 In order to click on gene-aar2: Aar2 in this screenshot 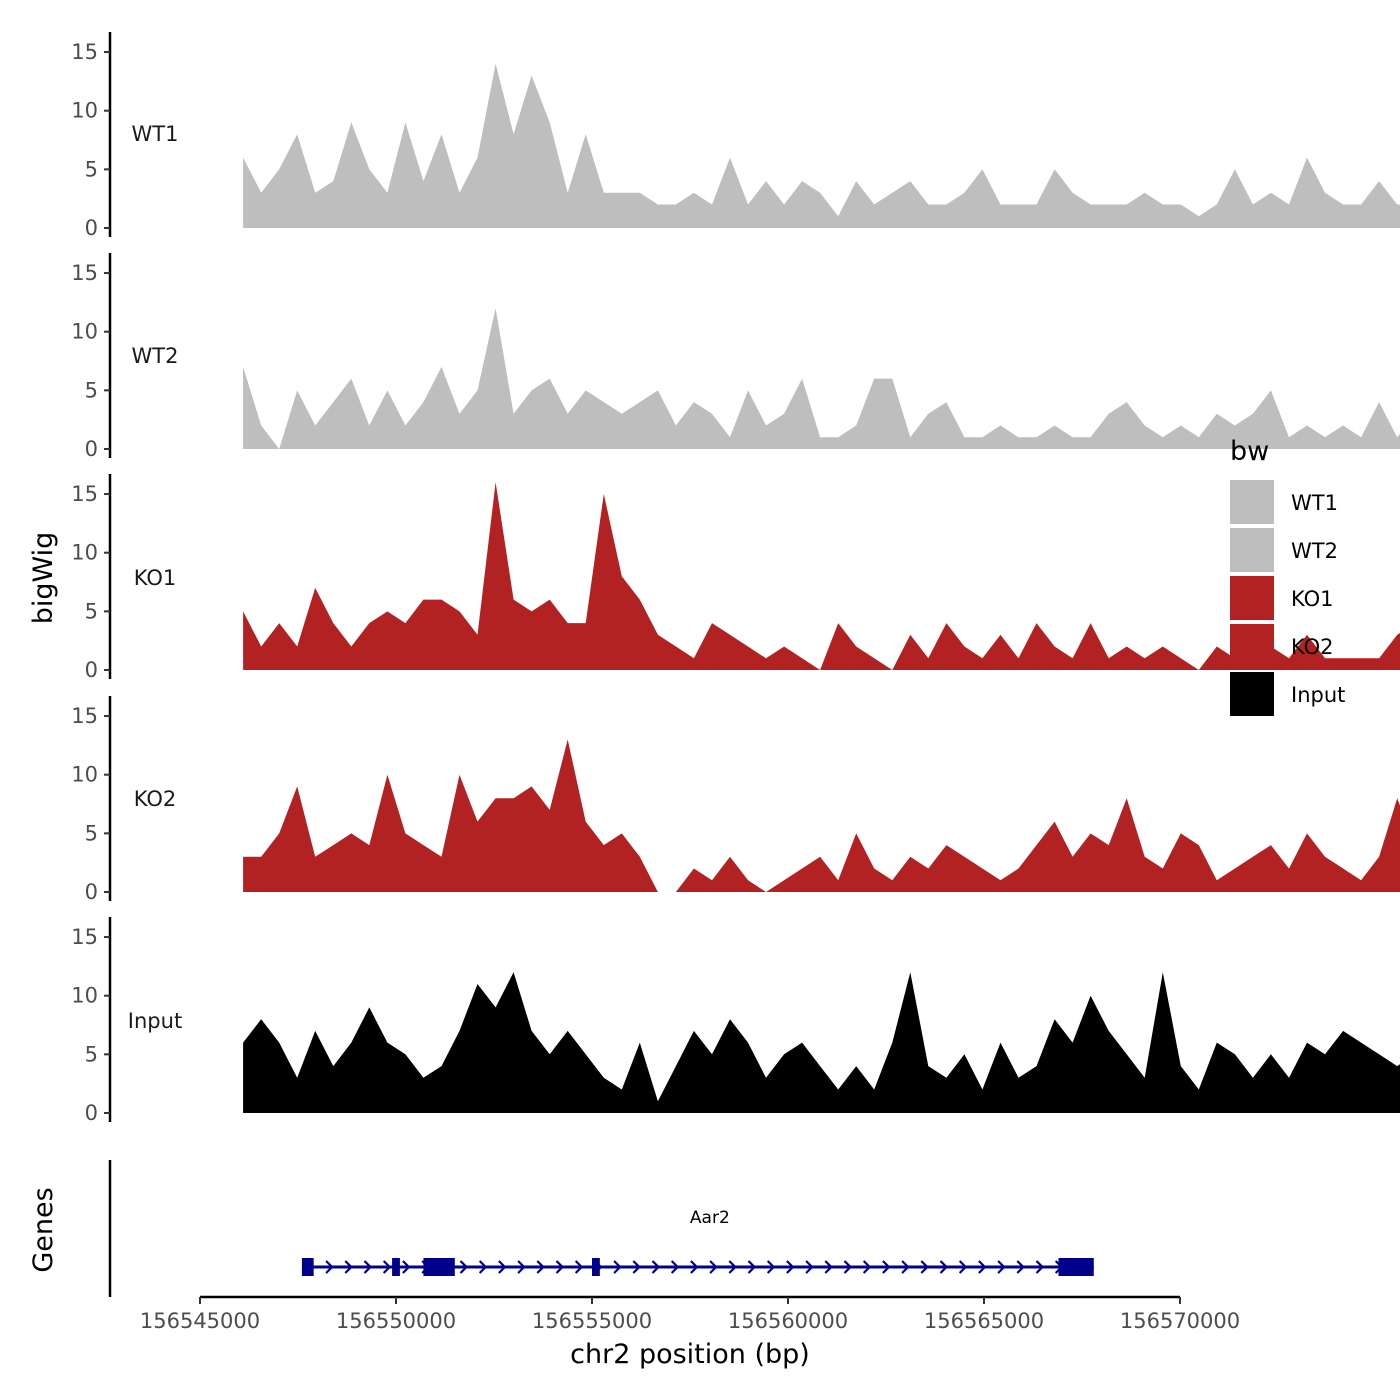, I will do `click(697, 1242)`.